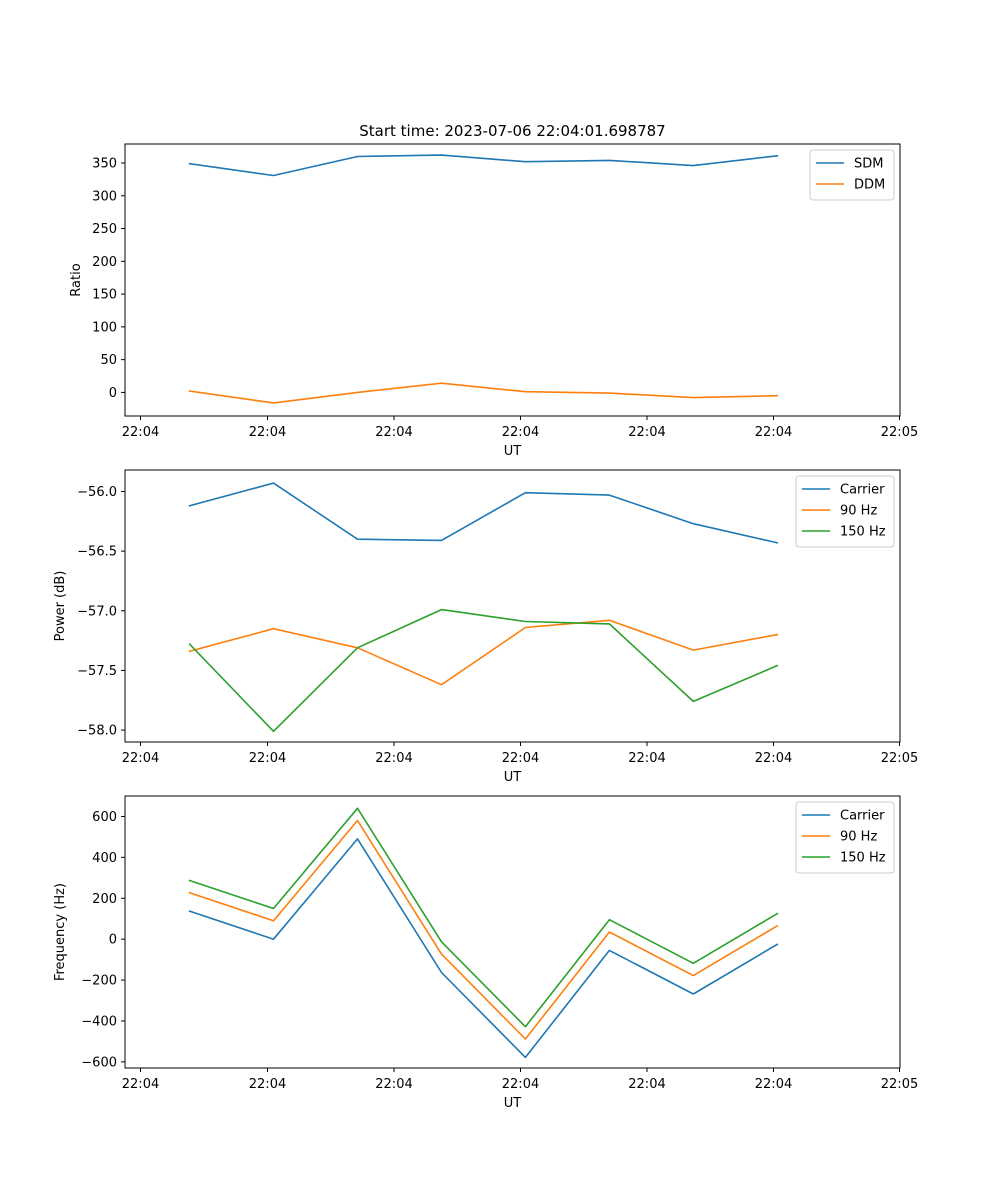  I want to click on y-tick-label: 350, so click(104, 164).